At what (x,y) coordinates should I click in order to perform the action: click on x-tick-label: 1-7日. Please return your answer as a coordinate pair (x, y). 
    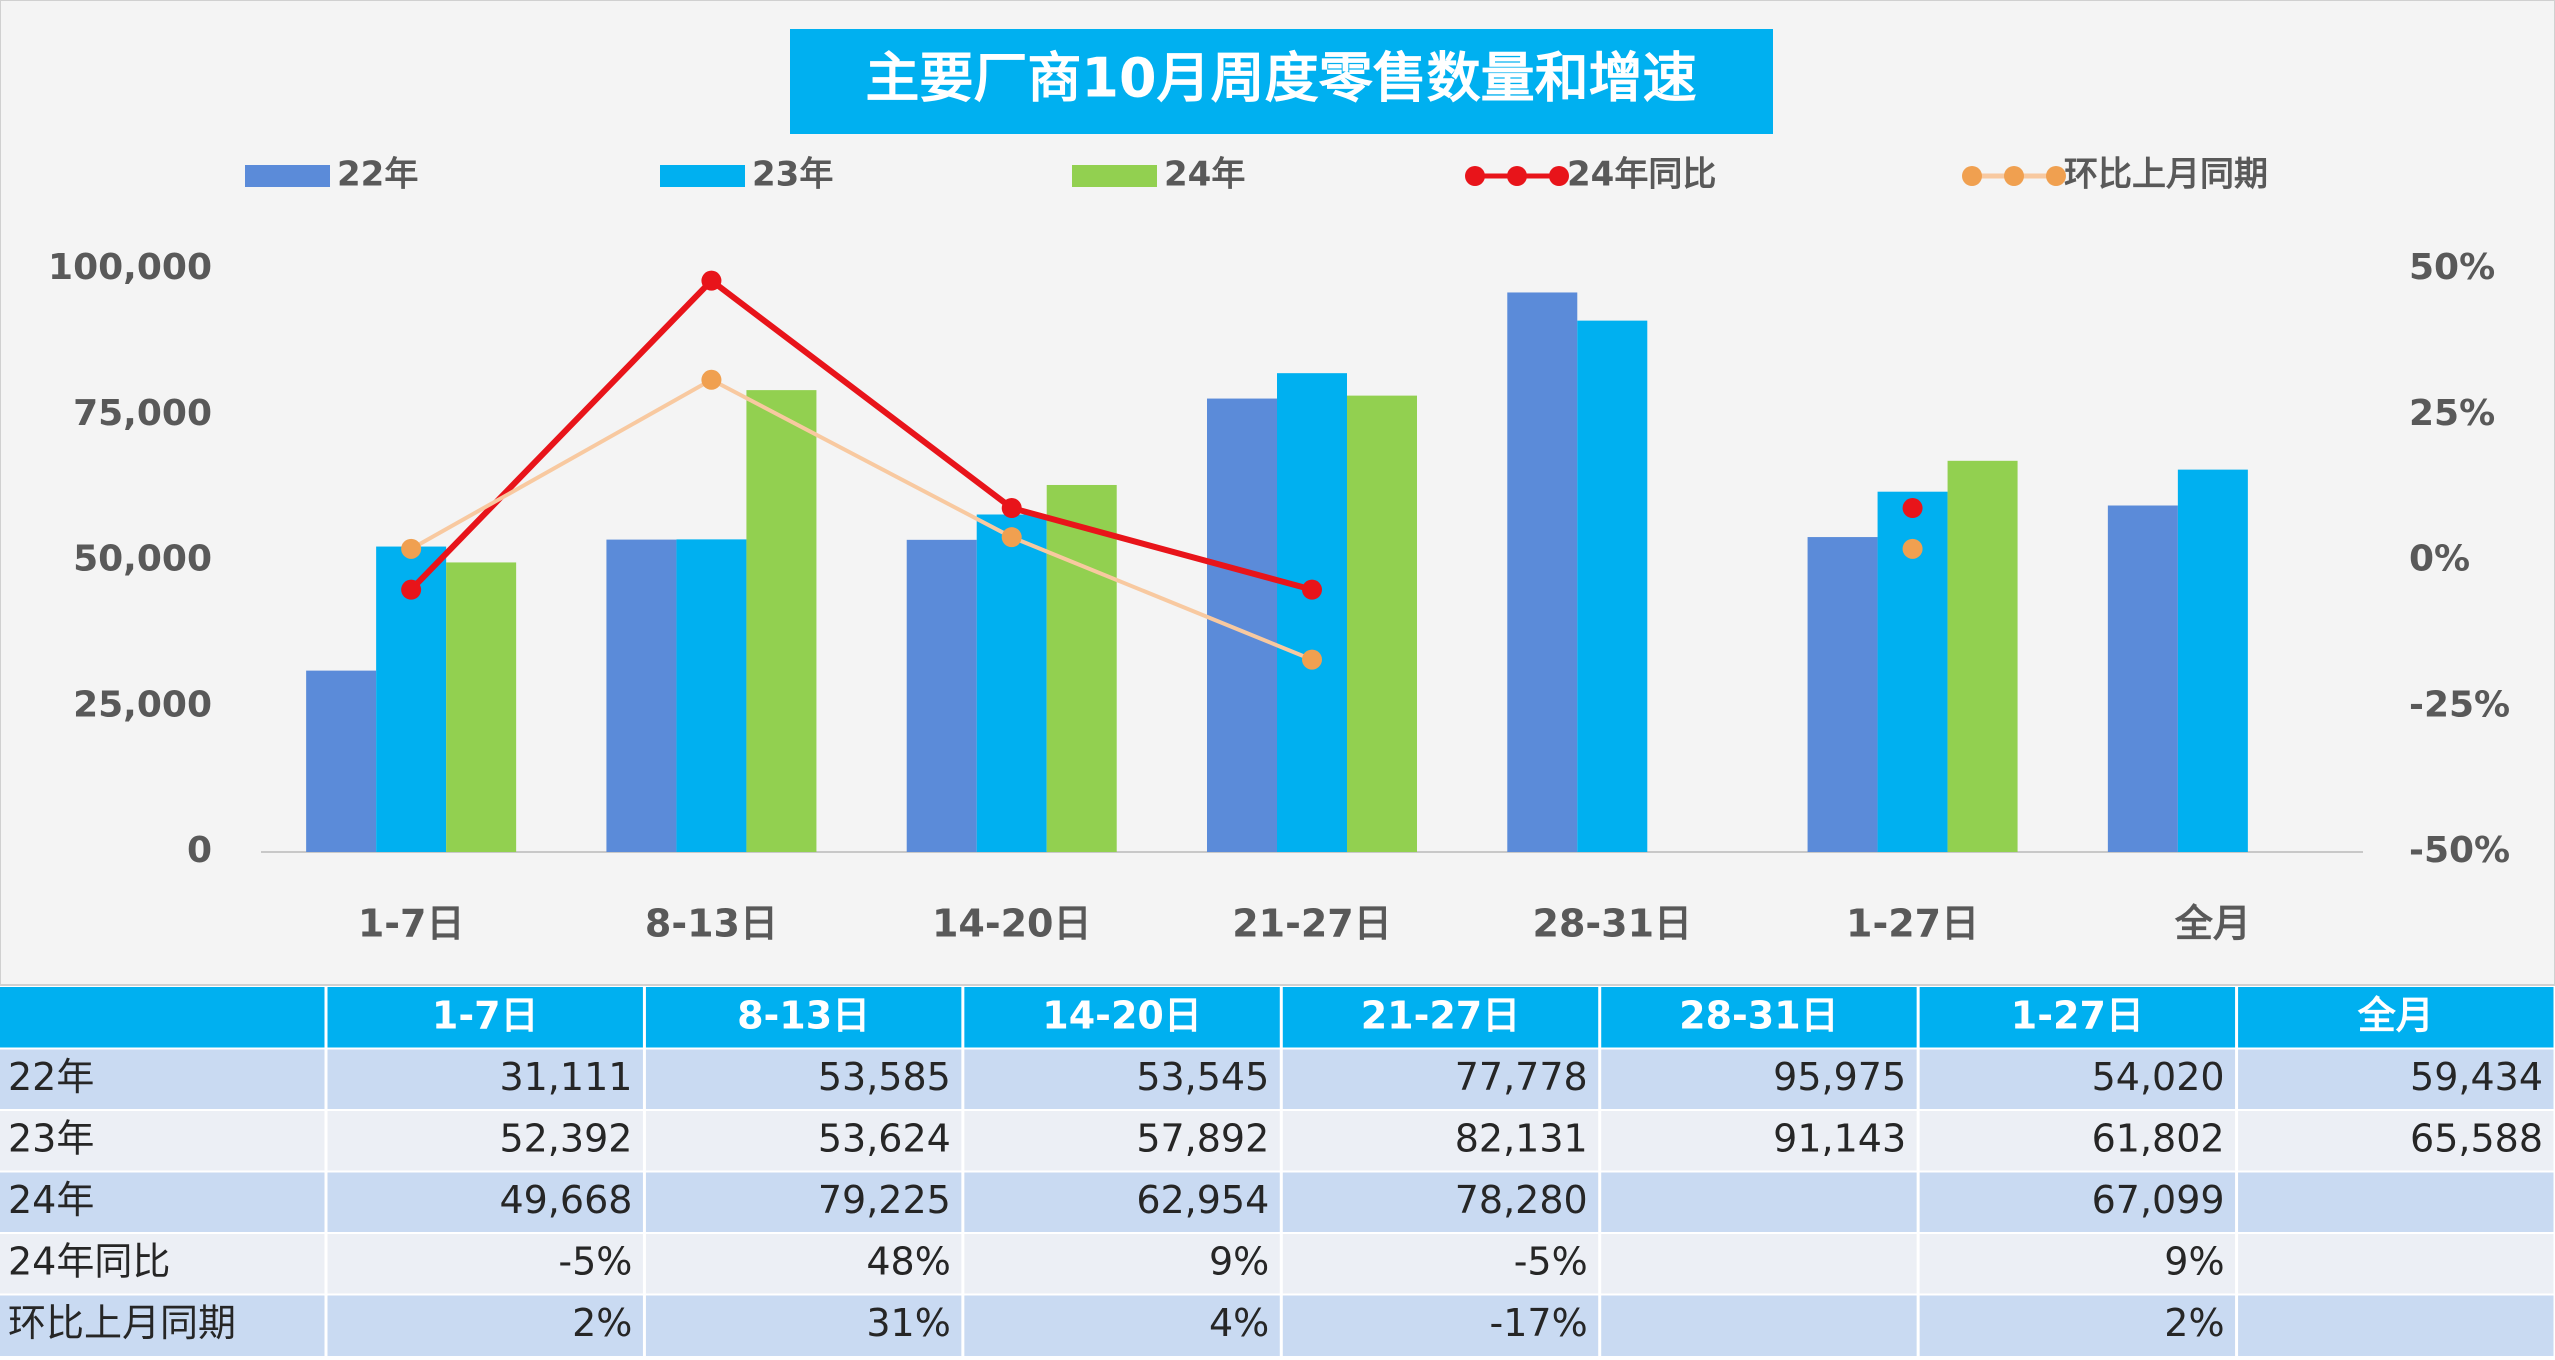
    Looking at the image, I should click on (411, 924).